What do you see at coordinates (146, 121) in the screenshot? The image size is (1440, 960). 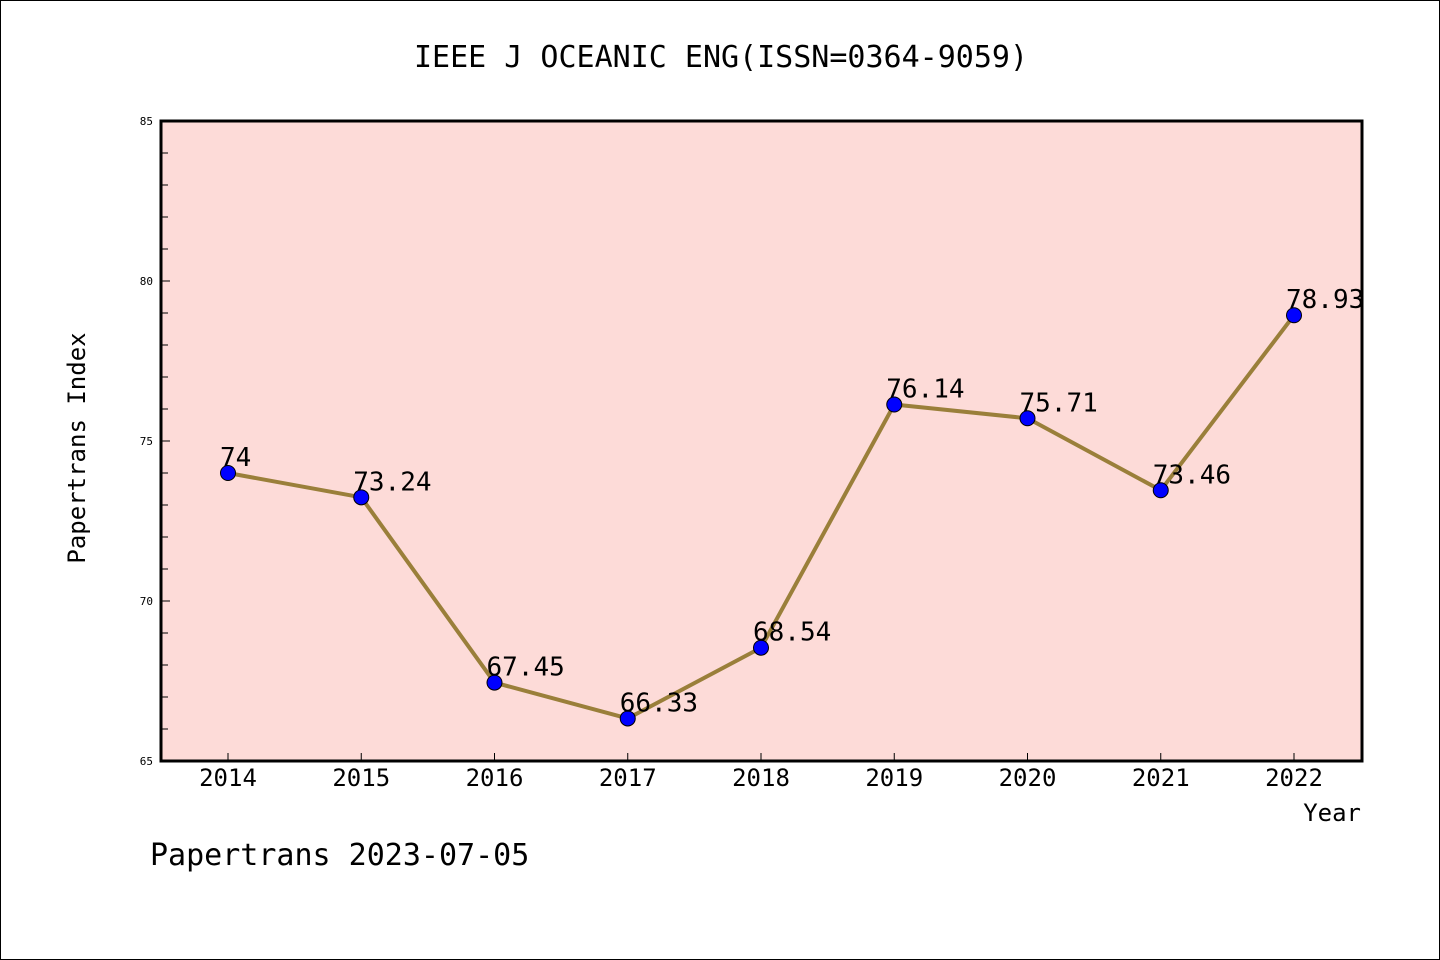 I see `y-tick-label: 85` at bounding box center [146, 121].